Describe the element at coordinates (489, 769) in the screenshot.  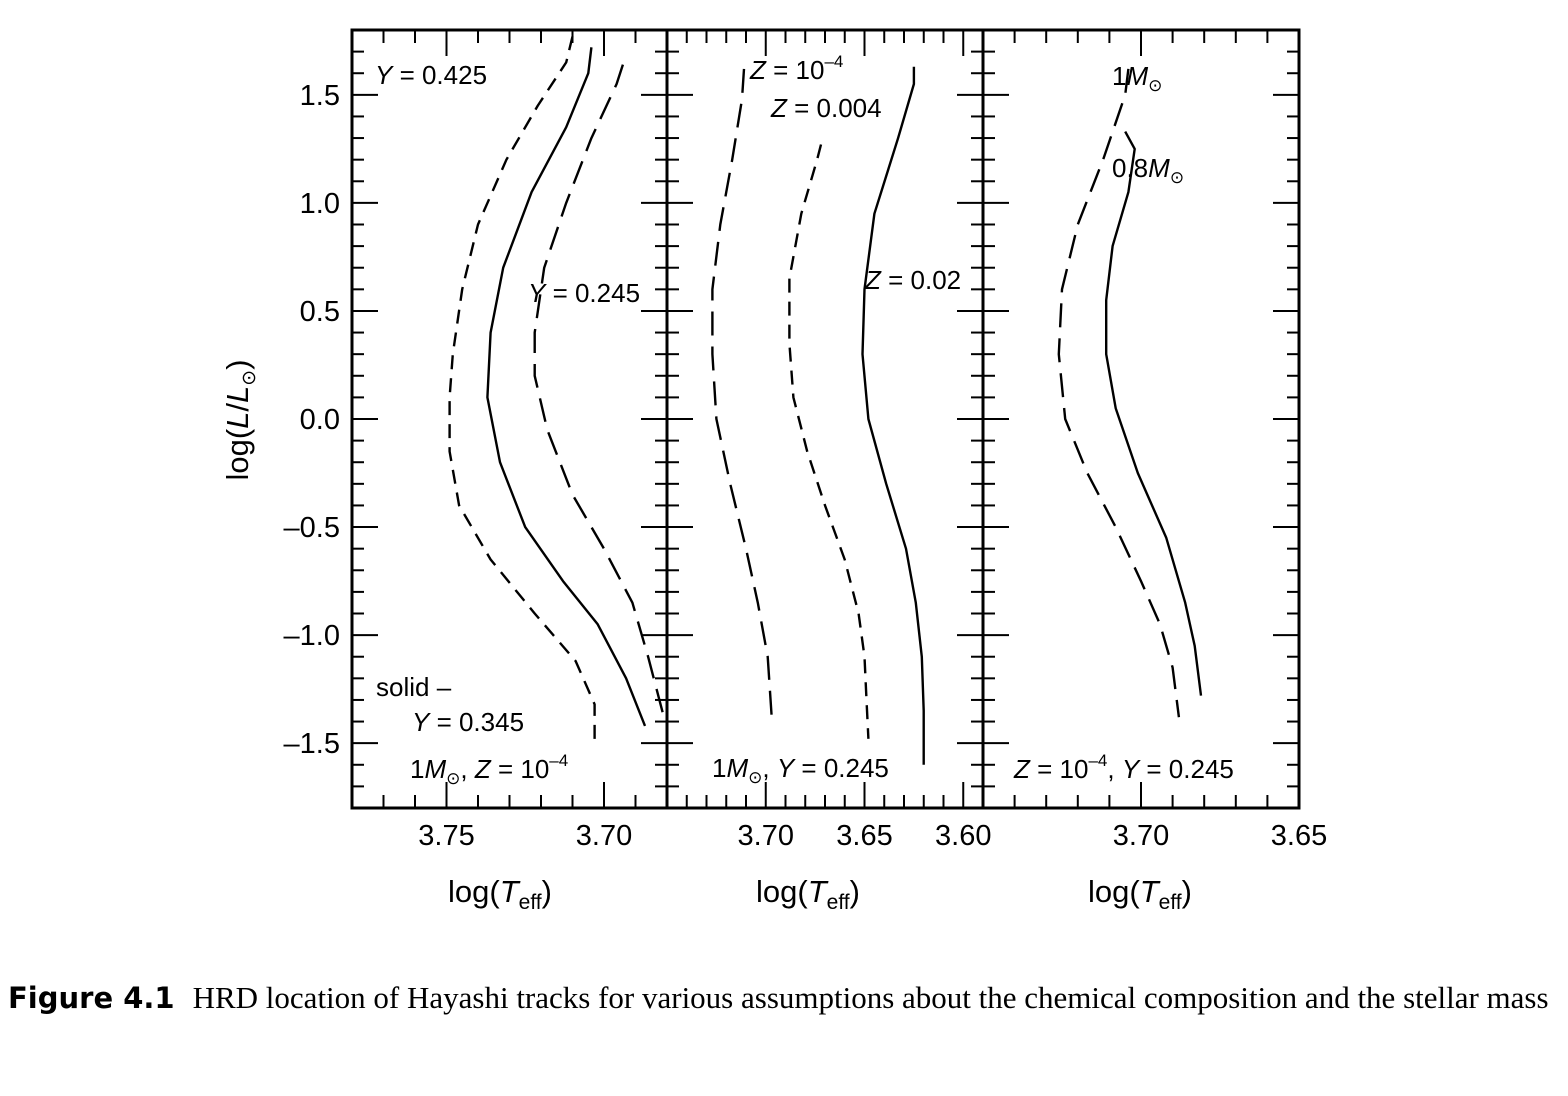
I see `label-left-params: 1M⊙, Z = 10–4` at that location.